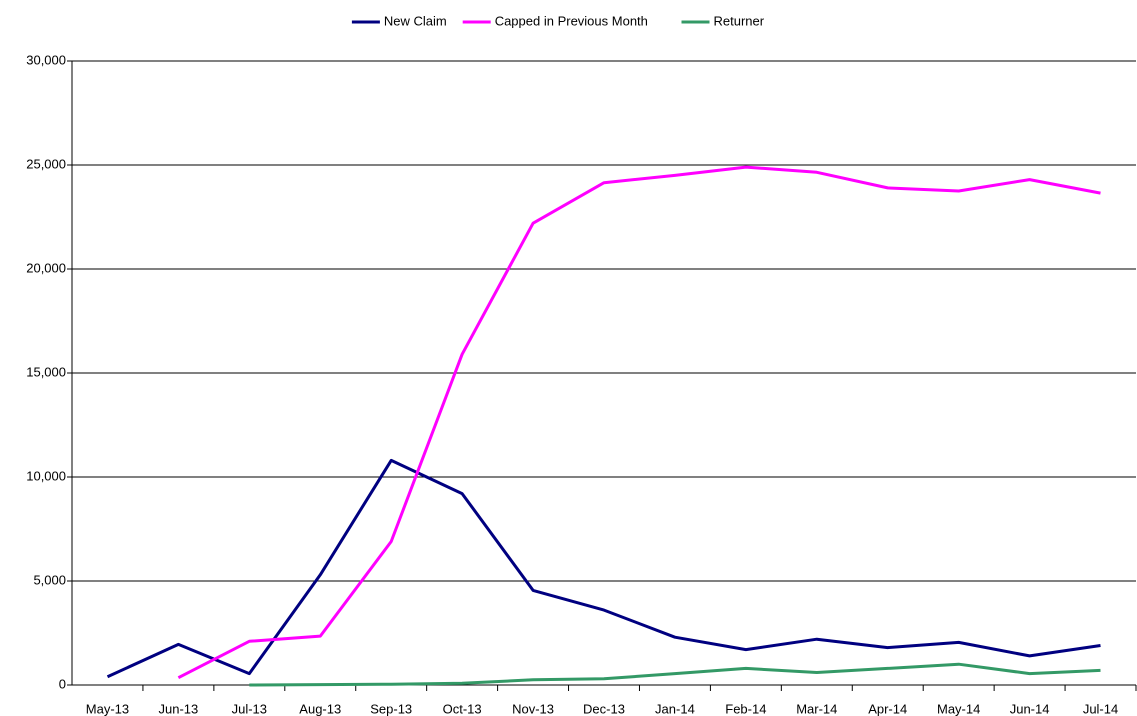  I want to click on x-tick-label: Mar-14, so click(816, 708).